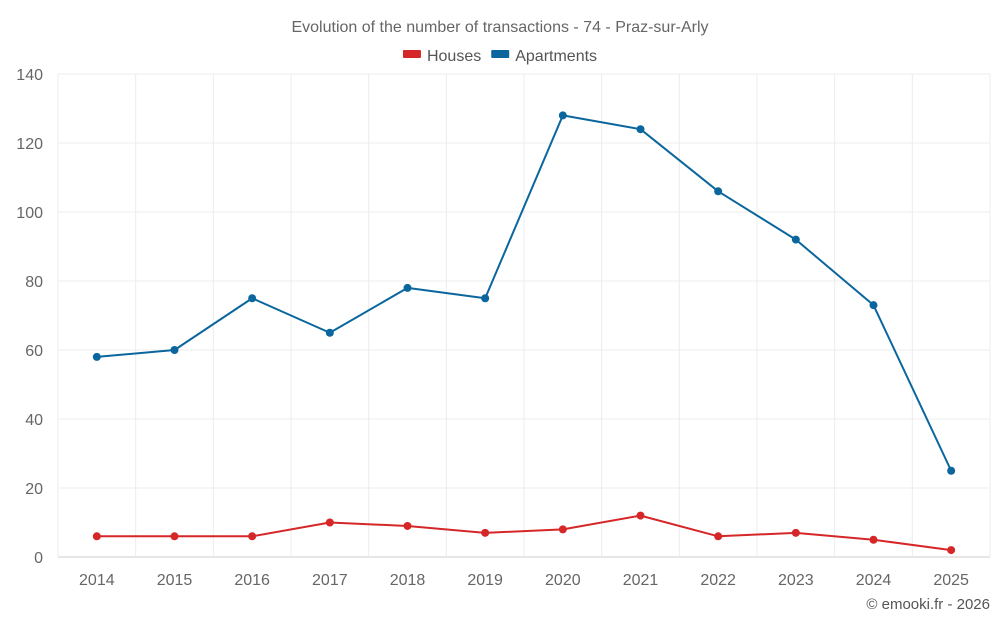 This screenshot has width=1000, height=625. Describe the element at coordinates (454, 56) in the screenshot. I see `legend-label: Houses` at that location.